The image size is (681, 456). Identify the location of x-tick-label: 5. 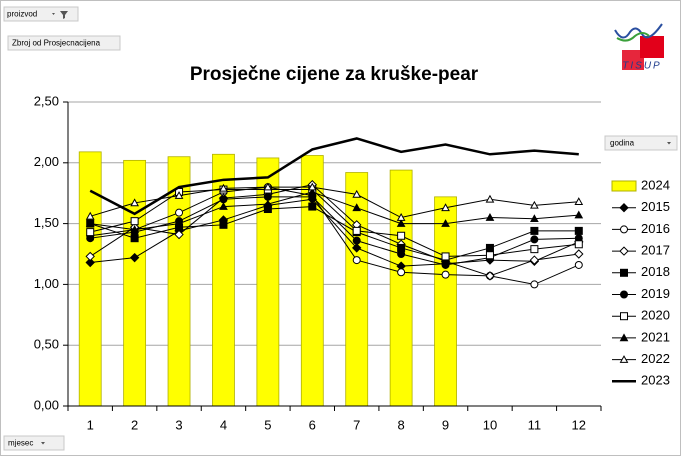
(267, 424).